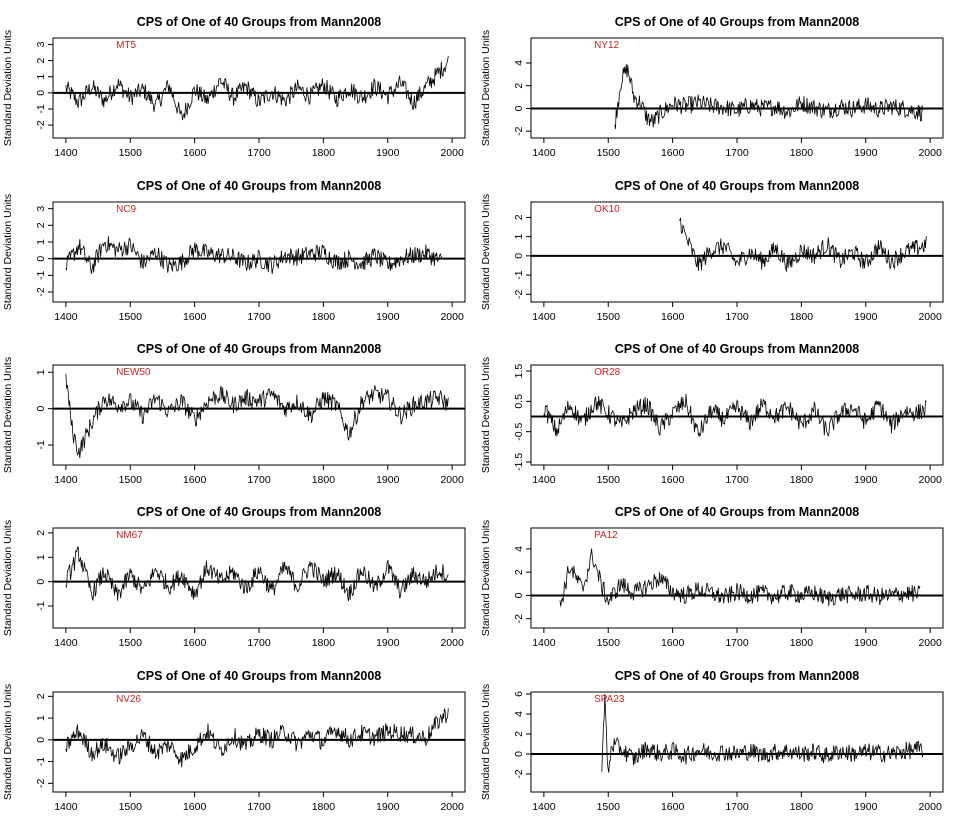  What do you see at coordinates (133, 372) in the screenshot?
I see `group-label: NEW50` at bounding box center [133, 372].